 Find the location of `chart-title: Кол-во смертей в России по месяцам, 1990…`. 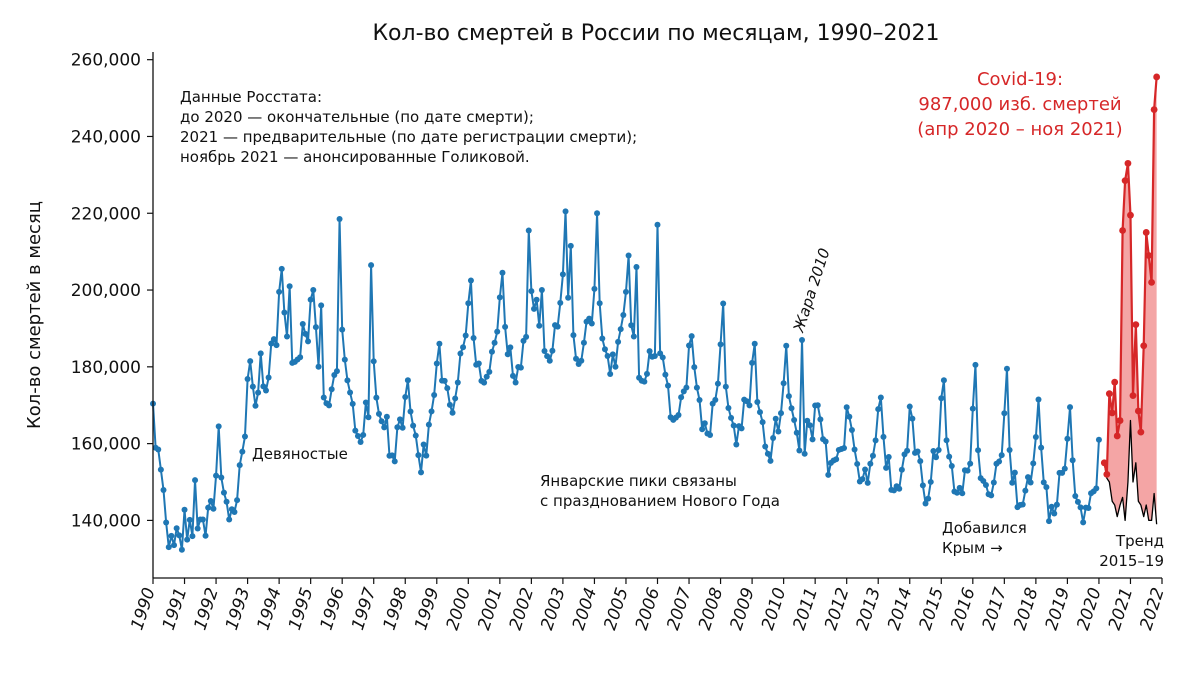

chart-title: Кол-во смертей в России по месяцам, 1990… is located at coordinates (655, 33).